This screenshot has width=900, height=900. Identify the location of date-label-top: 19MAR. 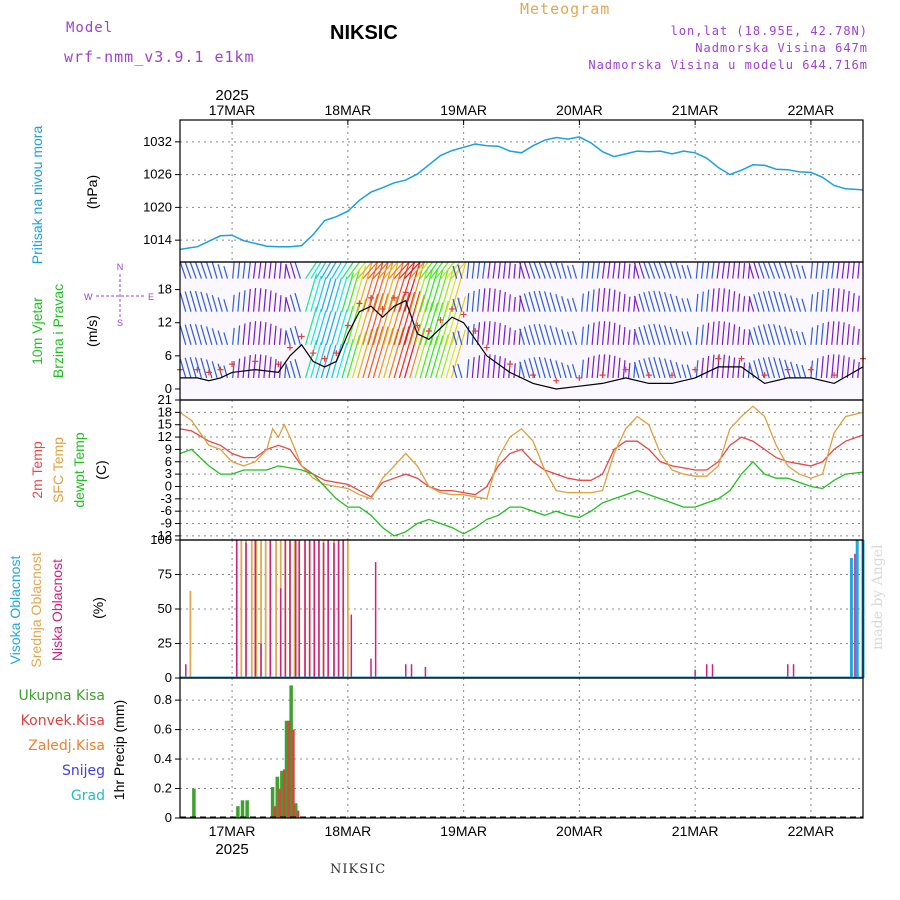
(463, 110).